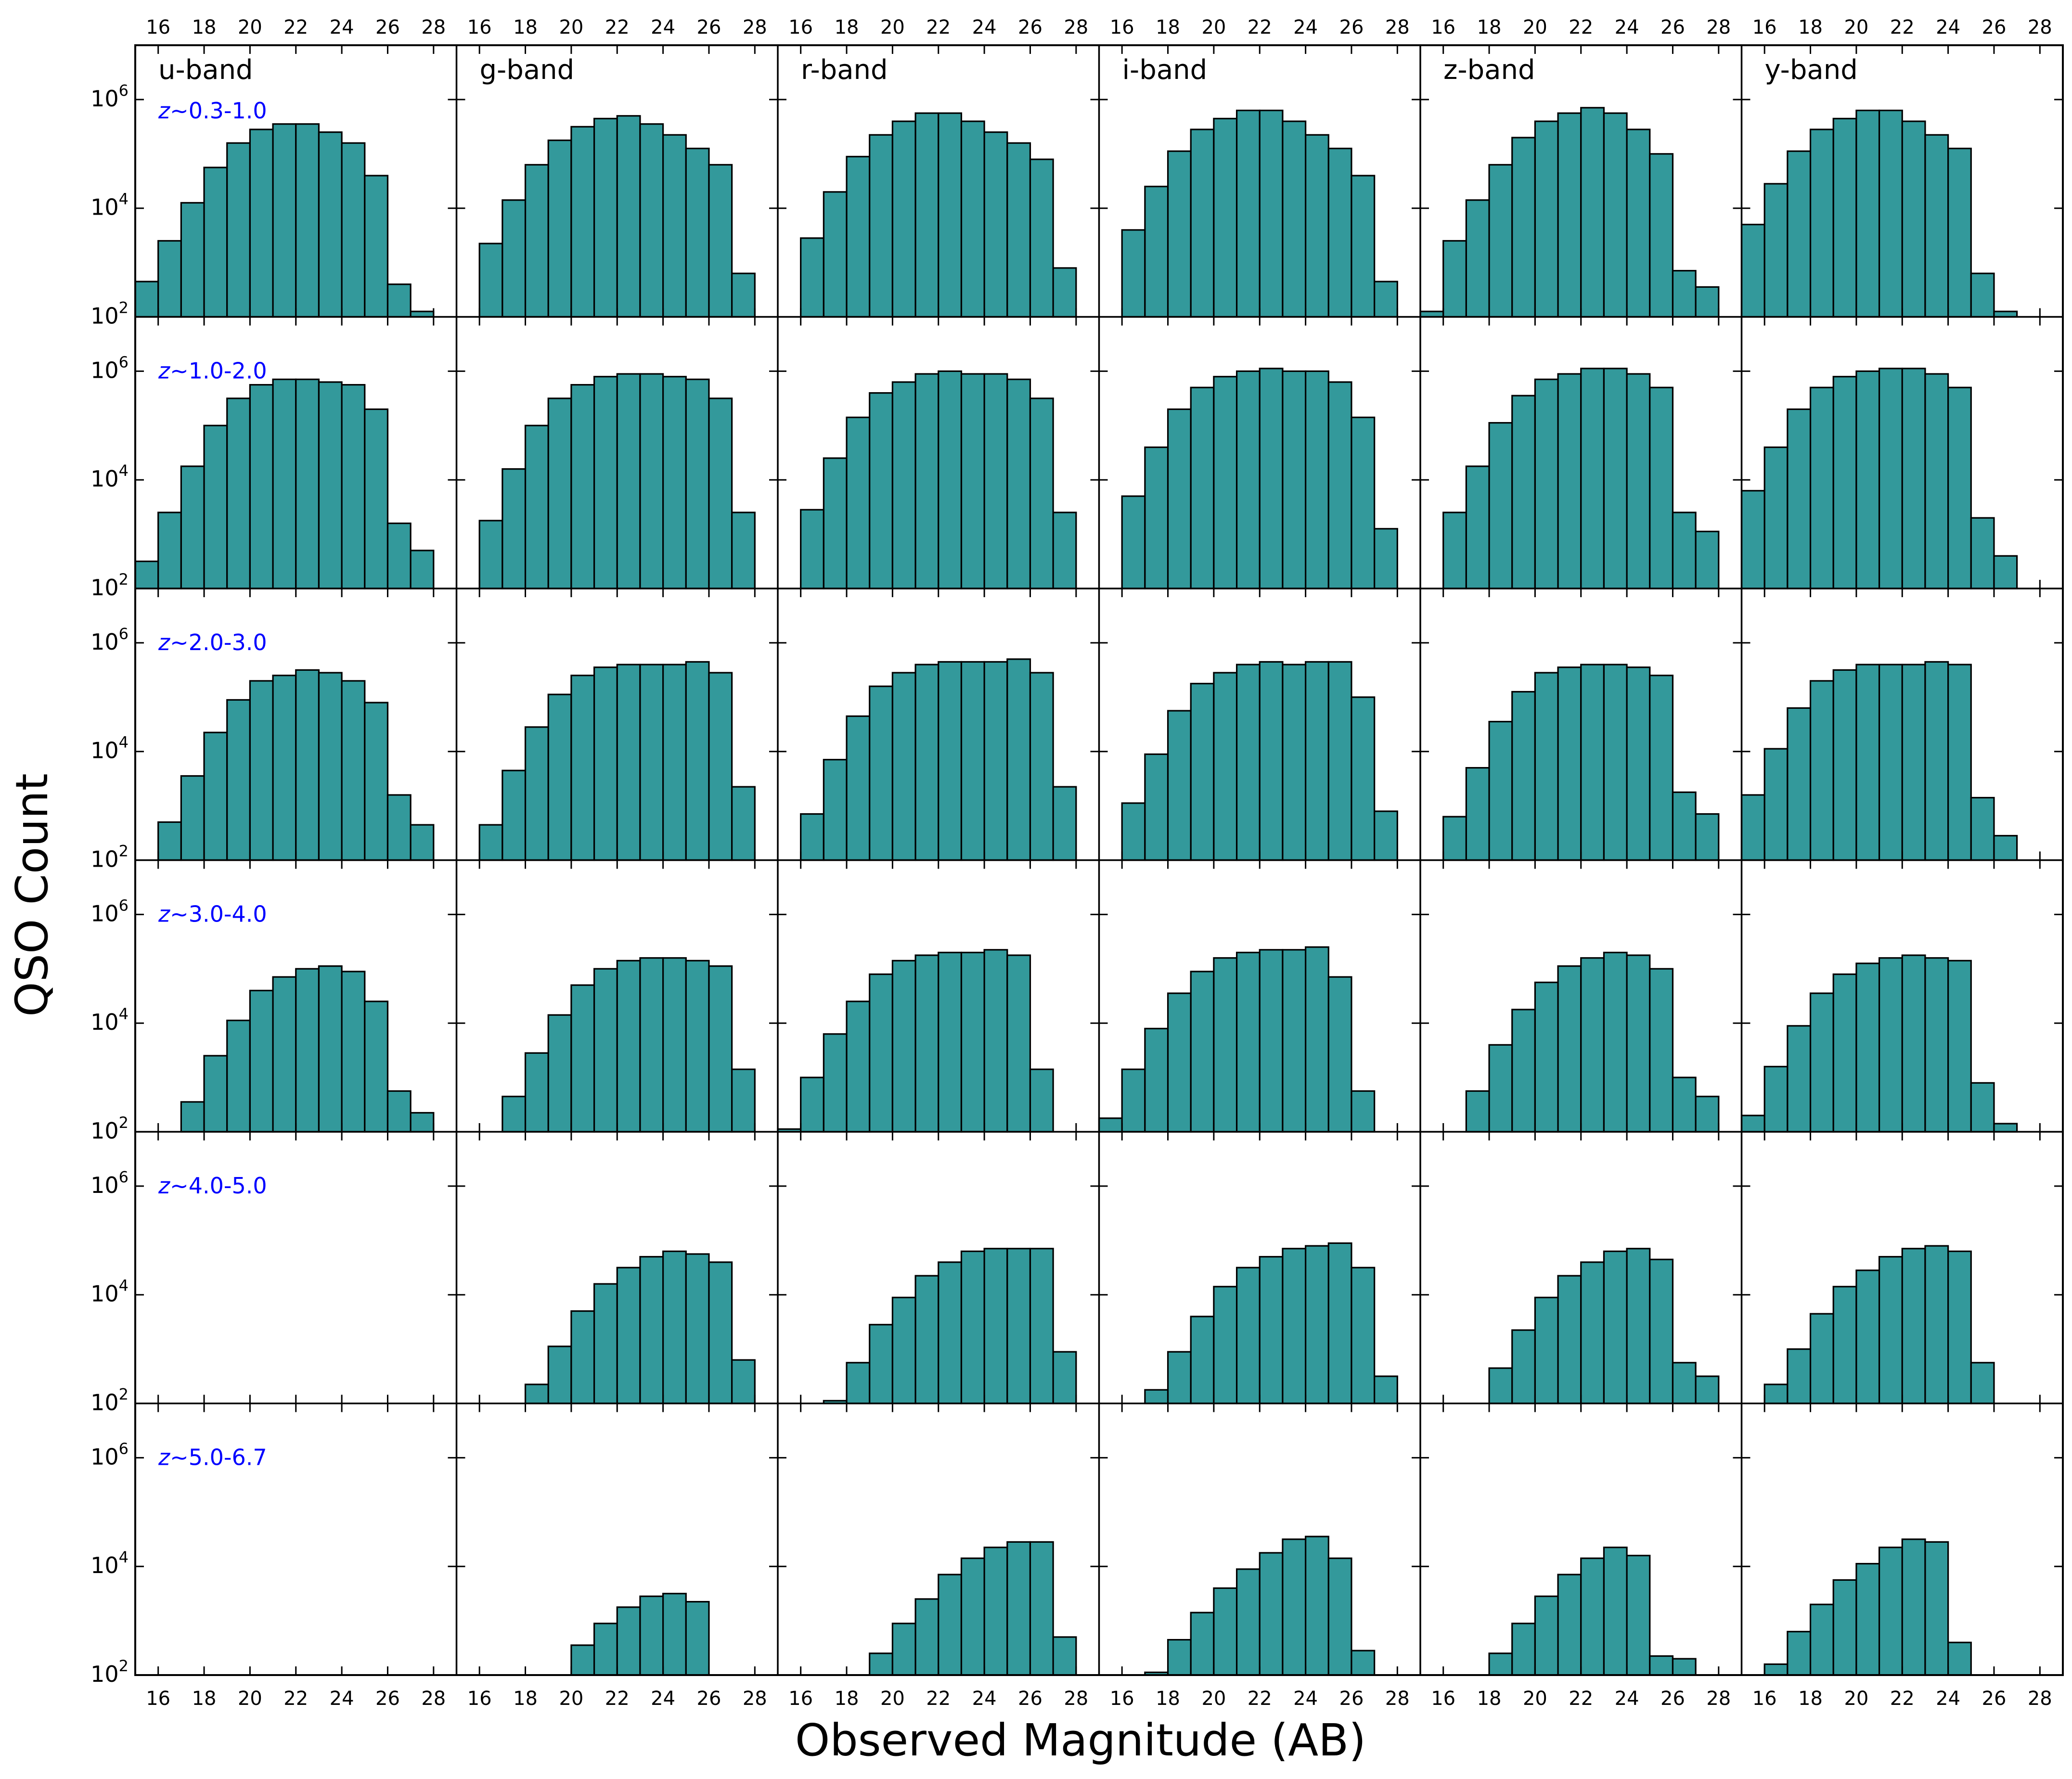 The image size is (2072, 1779). What do you see at coordinates (844, 70) in the screenshot?
I see `band-label: r-band` at bounding box center [844, 70].